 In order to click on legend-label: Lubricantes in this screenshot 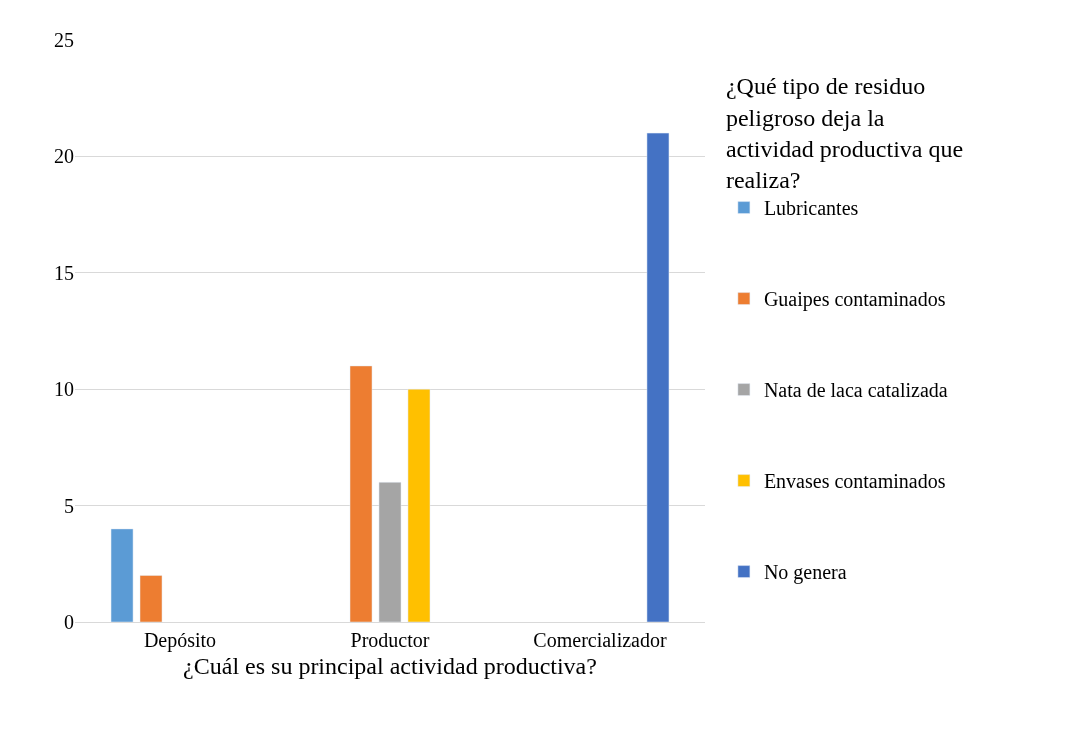, I will do `click(811, 208)`.